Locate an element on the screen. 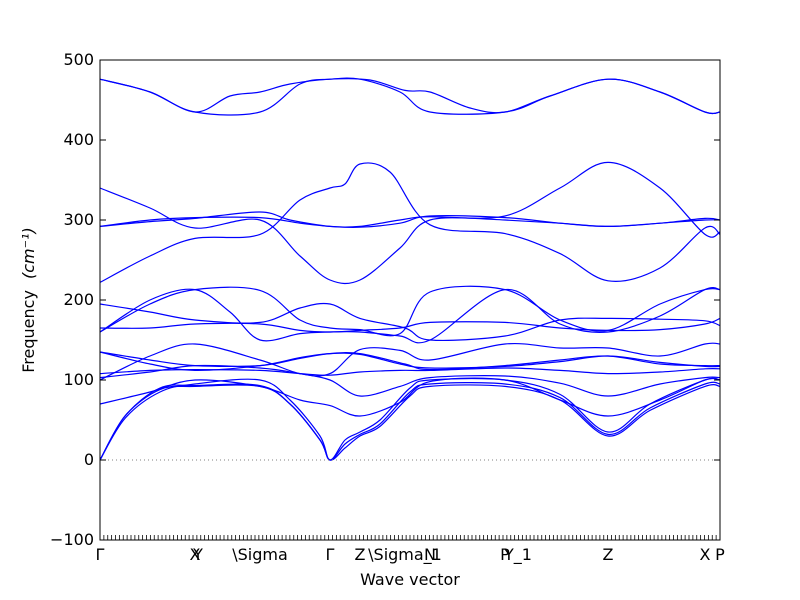 This screenshot has width=800, height=600. x-tick-label-12: X is located at coordinates (705, 554).